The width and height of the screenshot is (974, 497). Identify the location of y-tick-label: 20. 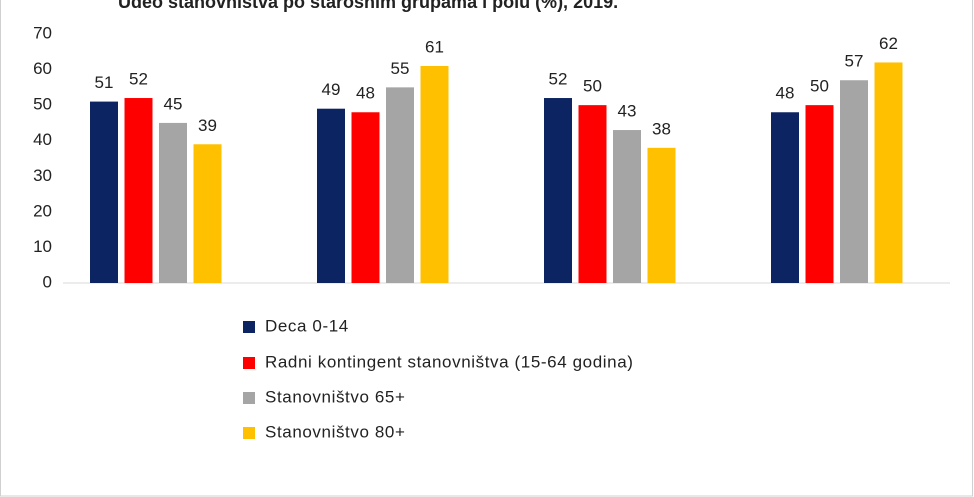
(42, 210).